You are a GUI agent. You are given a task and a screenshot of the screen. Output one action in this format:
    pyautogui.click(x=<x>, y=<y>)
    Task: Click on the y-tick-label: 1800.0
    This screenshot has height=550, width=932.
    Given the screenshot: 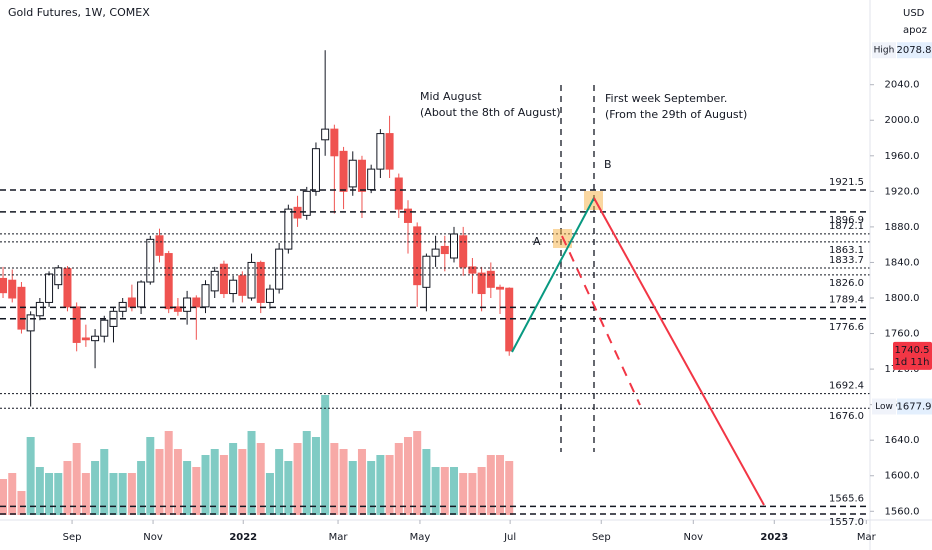 What is the action you would take?
    pyautogui.click(x=902, y=298)
    